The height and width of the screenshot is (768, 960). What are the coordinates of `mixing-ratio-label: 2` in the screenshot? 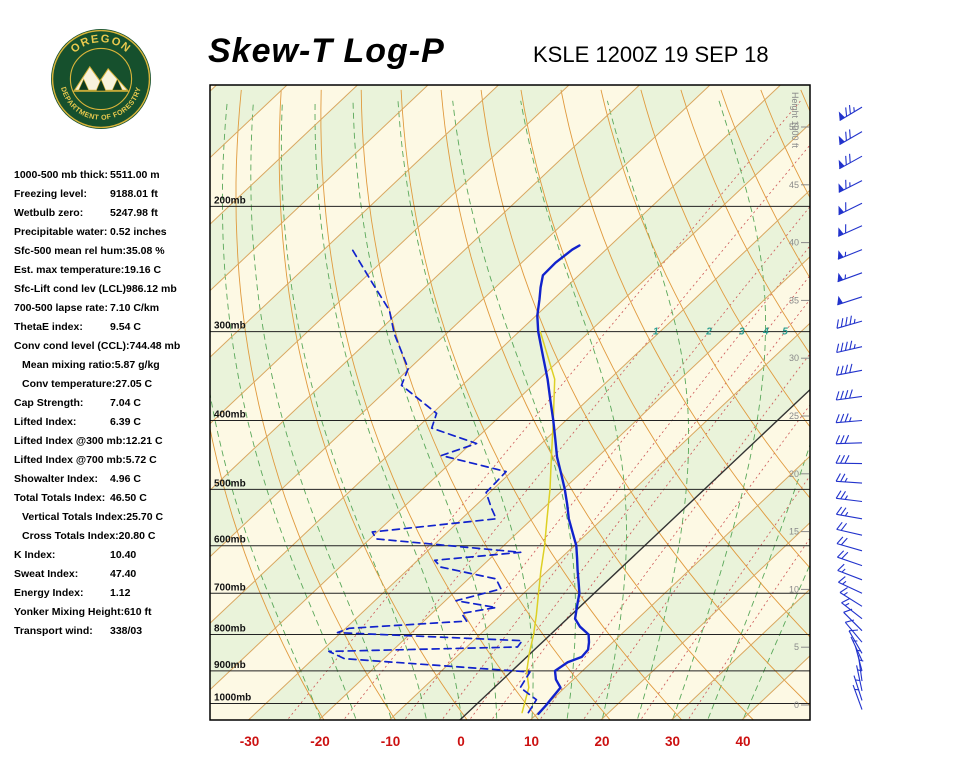 It's located at (708, 332).